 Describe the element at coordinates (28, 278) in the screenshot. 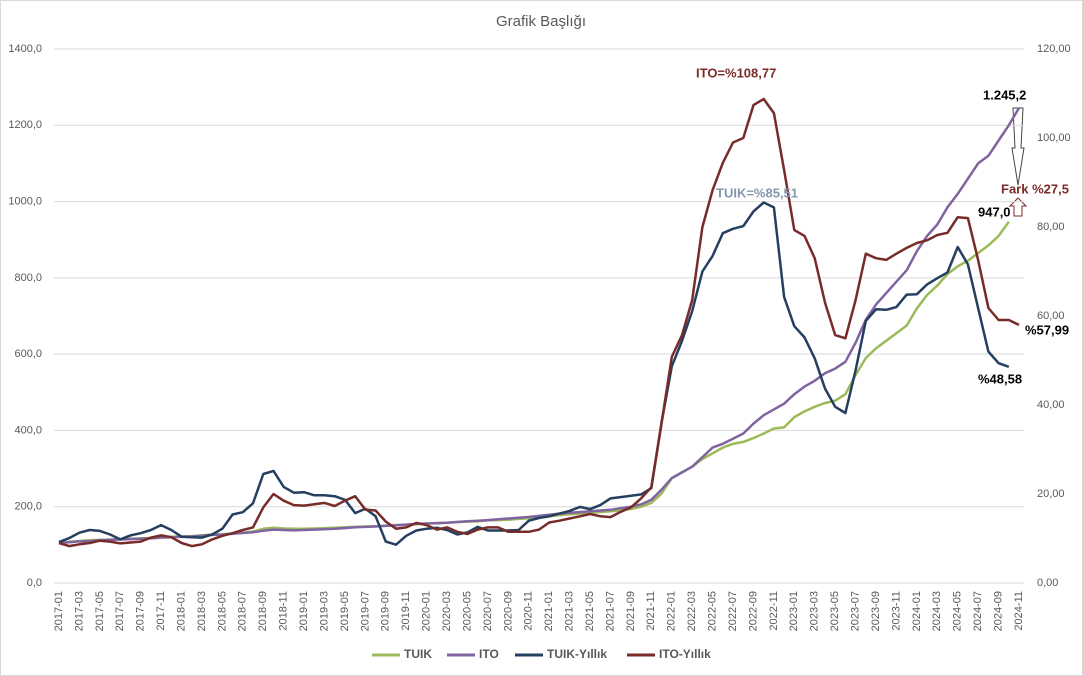

I see `y-tick-label: 800,0` at that location.